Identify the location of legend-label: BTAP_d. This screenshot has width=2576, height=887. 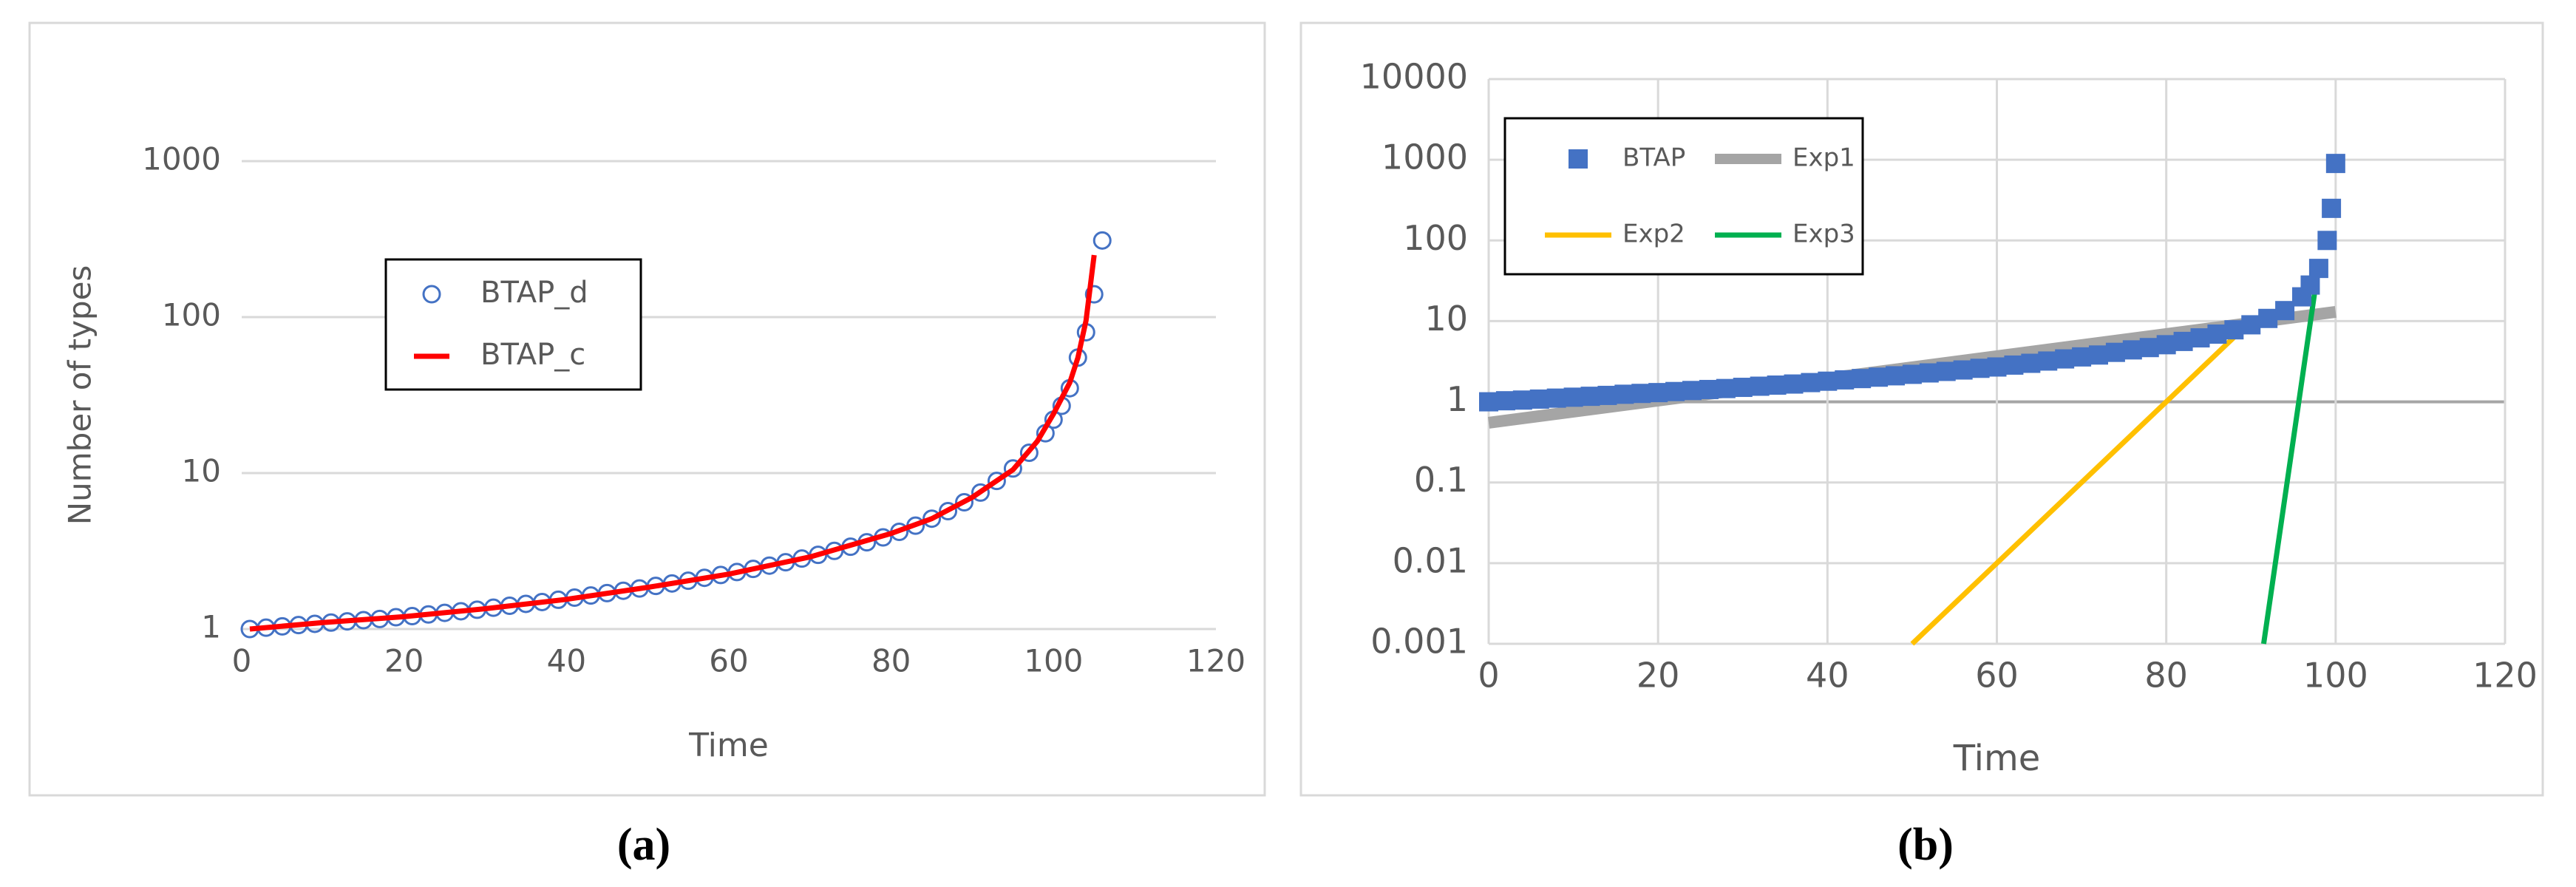
(534, 293).